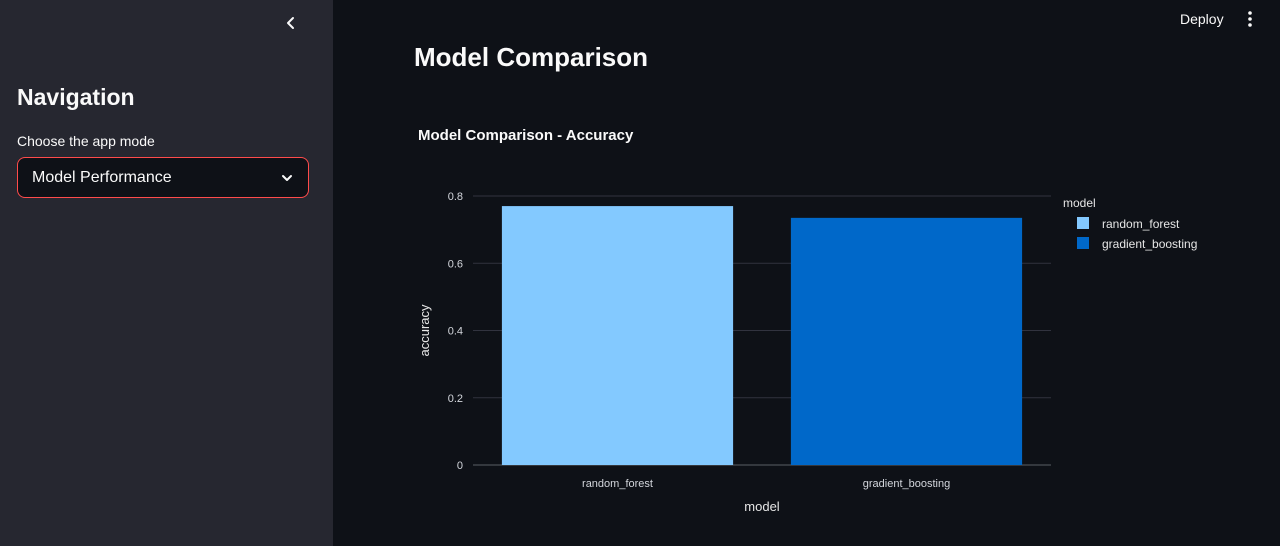 The width and height of the screenshot is (1280, 546). I want to click on collapse-sidebar-button, so click(291, 23).